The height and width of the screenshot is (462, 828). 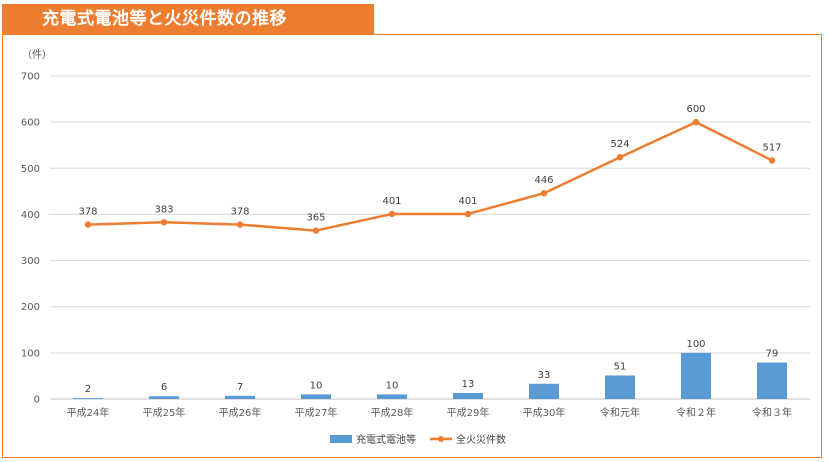 I want to click on x-tick-label: 平成27年, so click(x=316, y=412).